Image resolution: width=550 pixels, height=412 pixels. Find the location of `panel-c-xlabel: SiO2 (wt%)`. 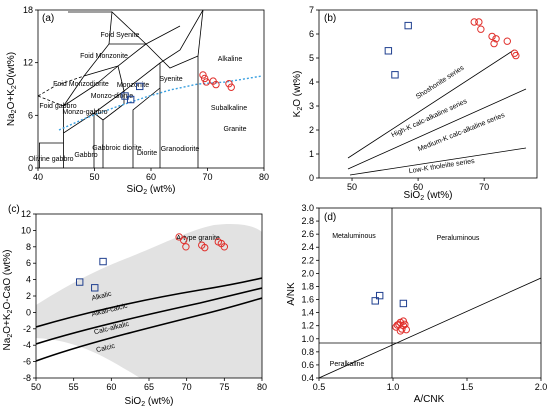

panel-c-xlabel: SiO2 (wt%) is located at coordinates (149, 402).